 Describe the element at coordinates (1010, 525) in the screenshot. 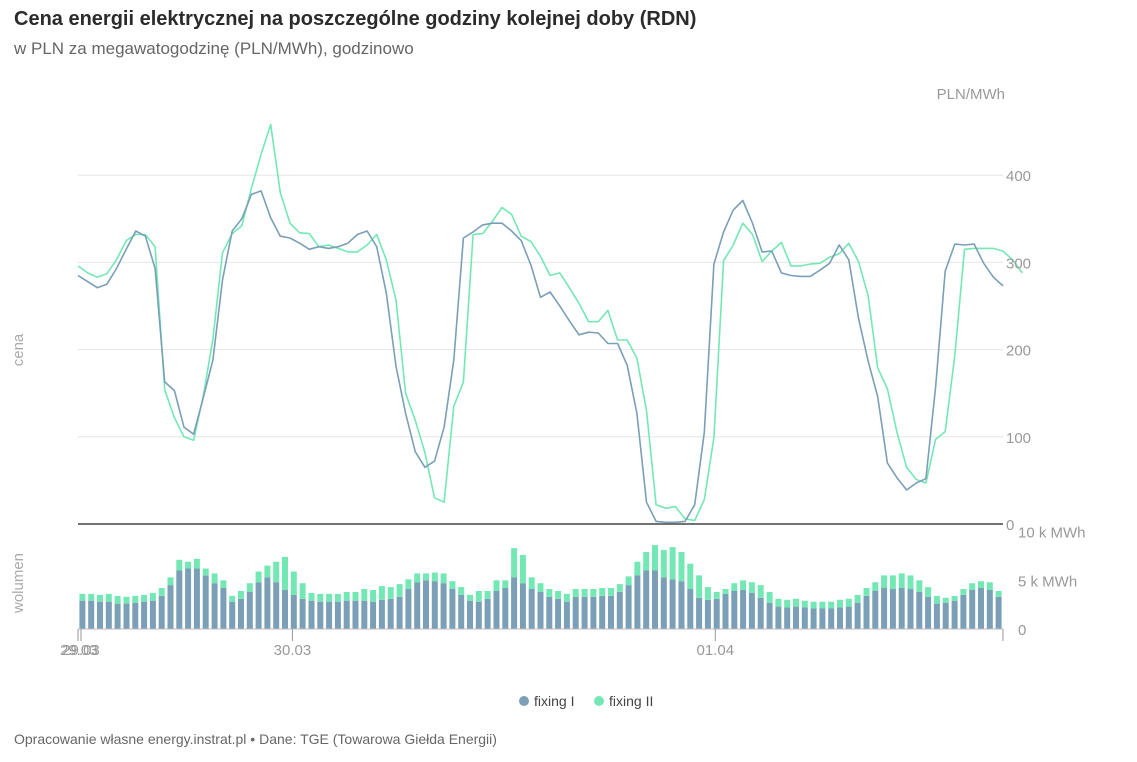

I see `price-tick-label: 0` at that location.